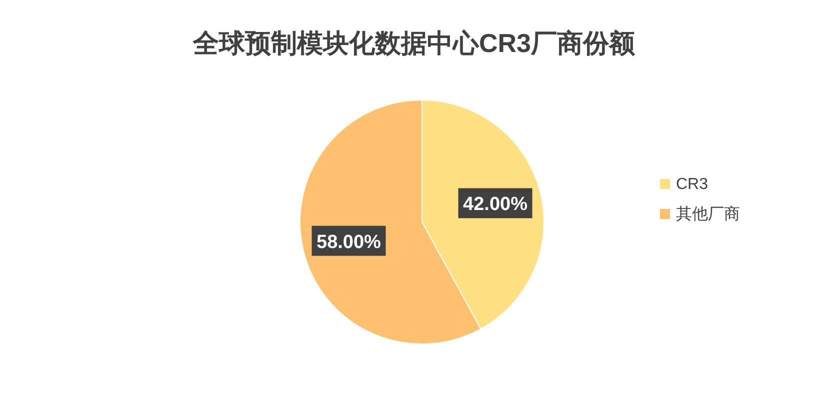 This screenshot has height=413, width=827. Describe the element at coordinates (692, 184) in the screenshot. I see `legend-label: CR3` at that location.